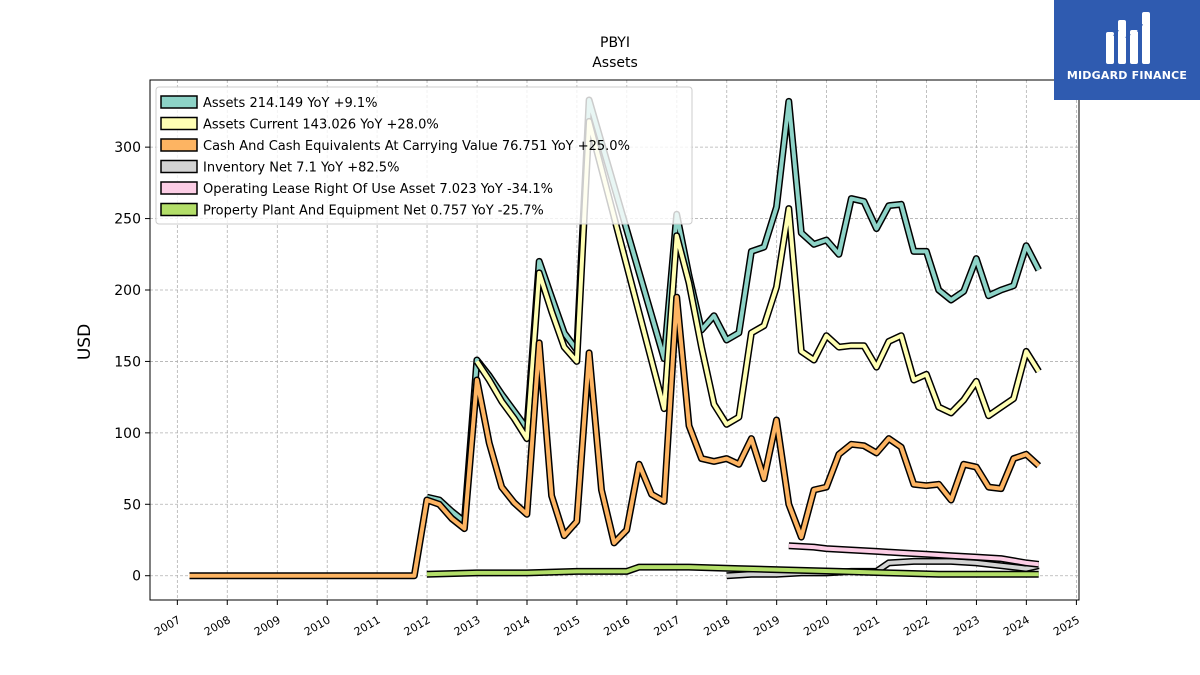 The image size is (1200, 675). What do you see at coordinates (615, 63) in the screenshot?
I see `chart-subtitle: Assets` at bounding box center [615, 63].